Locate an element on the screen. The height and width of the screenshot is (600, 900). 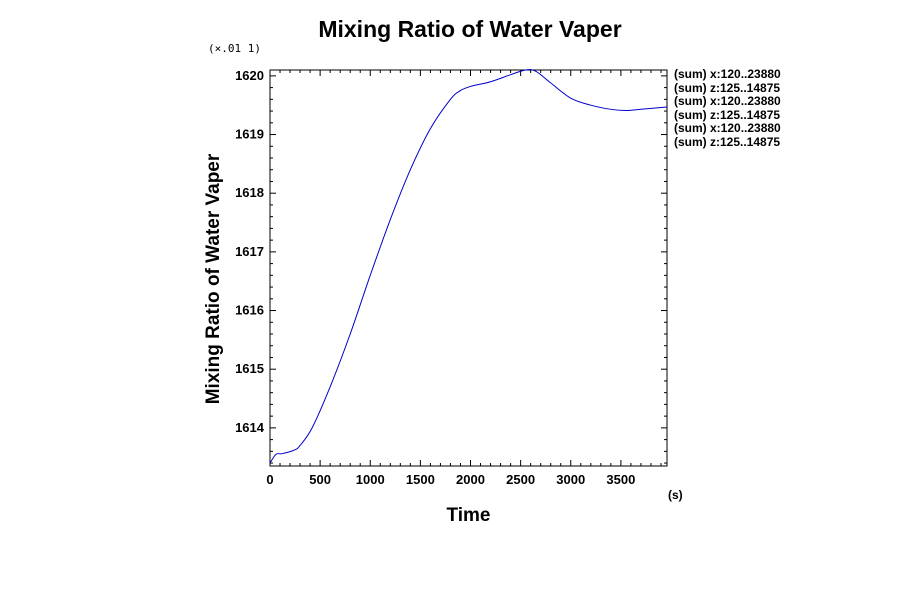
y-tick-label: 1619 is located at coordinates (249, 134).